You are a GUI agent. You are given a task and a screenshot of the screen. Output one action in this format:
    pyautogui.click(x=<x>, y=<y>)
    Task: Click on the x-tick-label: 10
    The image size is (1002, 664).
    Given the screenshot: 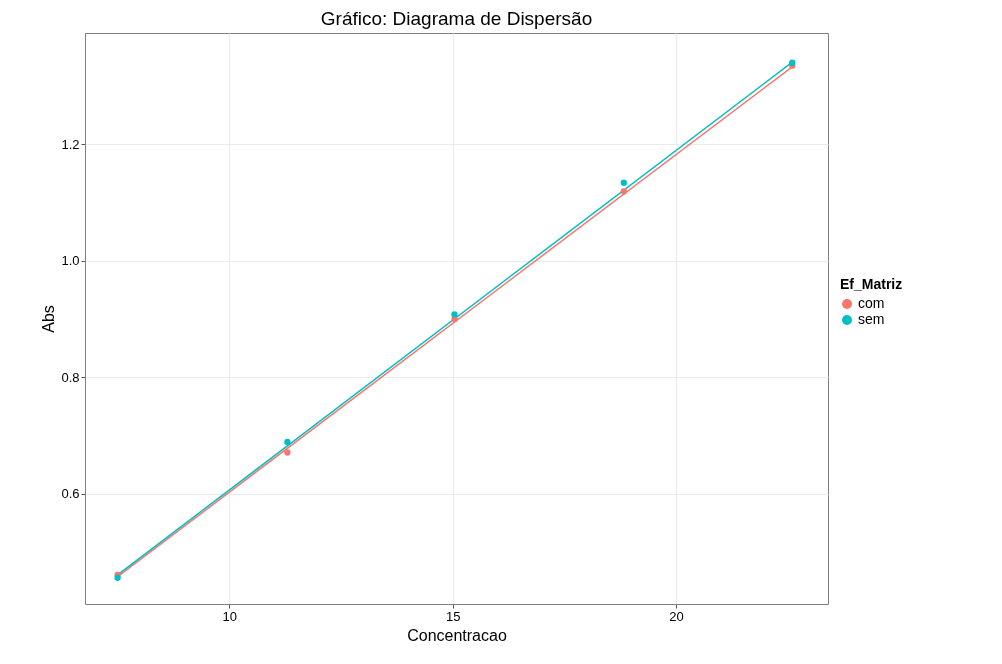 What is the action you would take?
    pyautogui.click(x=230, y=616)
    